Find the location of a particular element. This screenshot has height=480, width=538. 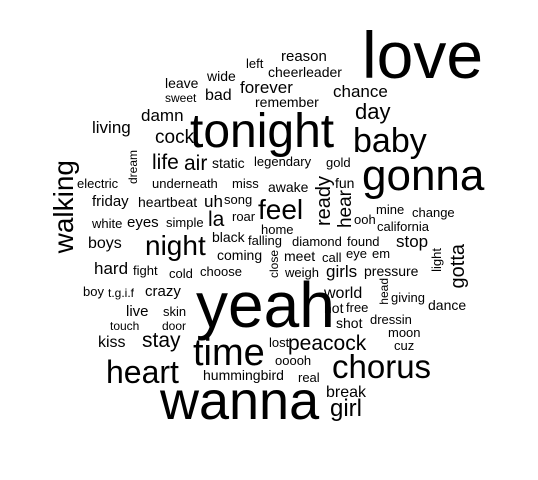

word-left: left is located at coordinates (255, 63).